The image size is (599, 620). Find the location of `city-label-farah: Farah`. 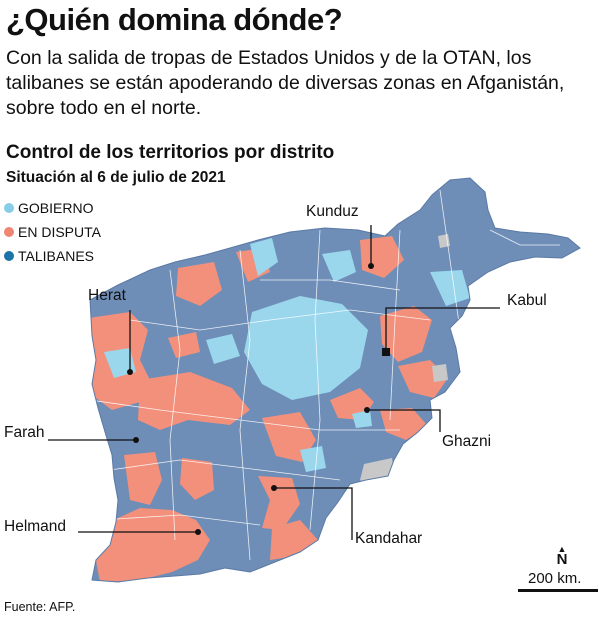

city-label-farah: Farah is located at coordinates (24, 432).